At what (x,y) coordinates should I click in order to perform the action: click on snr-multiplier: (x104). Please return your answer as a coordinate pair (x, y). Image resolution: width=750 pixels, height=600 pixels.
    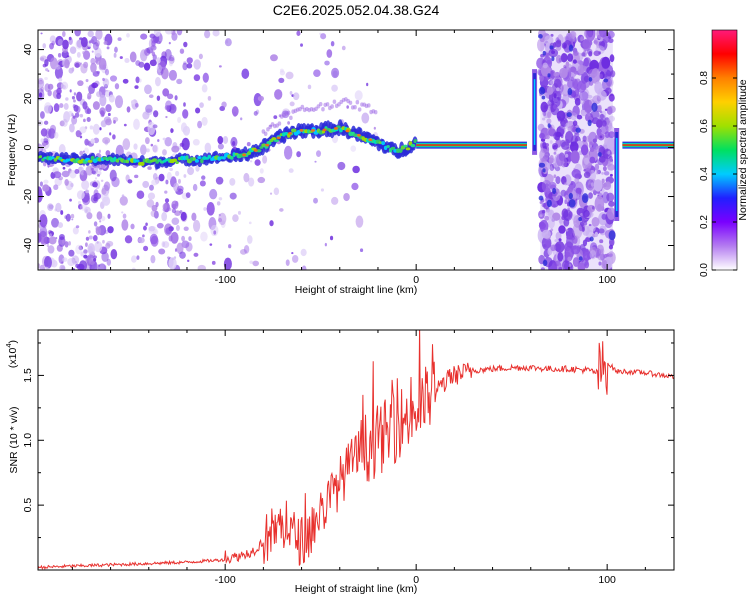
    Looking at the image, I should click on (11, 354).